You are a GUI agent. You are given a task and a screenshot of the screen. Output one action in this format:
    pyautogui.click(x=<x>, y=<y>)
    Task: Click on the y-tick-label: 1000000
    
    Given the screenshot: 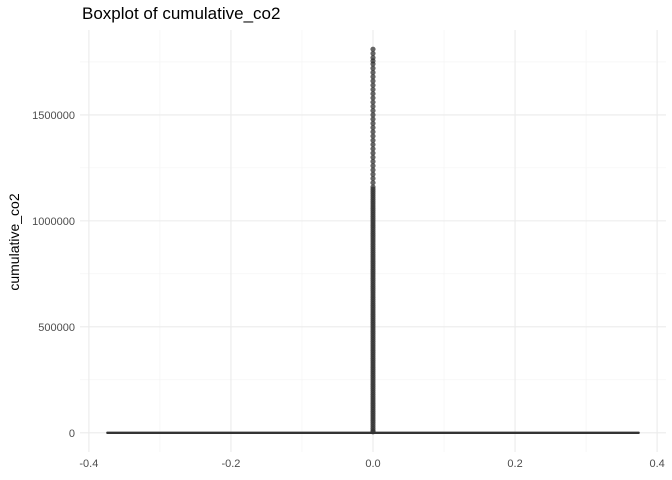 What is the action you would take?
    pyautogui.click(x=53, y=222)
    